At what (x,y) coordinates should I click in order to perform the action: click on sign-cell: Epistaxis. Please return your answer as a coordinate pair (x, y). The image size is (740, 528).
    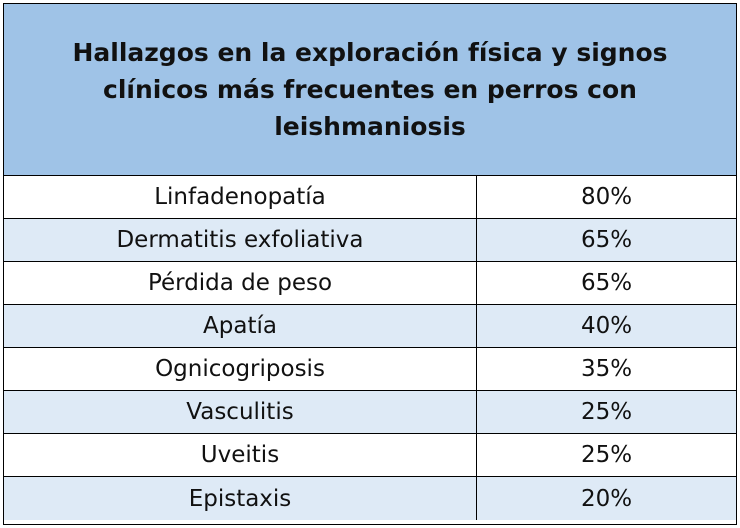
    Looking at the image, I should click on (240, 498).